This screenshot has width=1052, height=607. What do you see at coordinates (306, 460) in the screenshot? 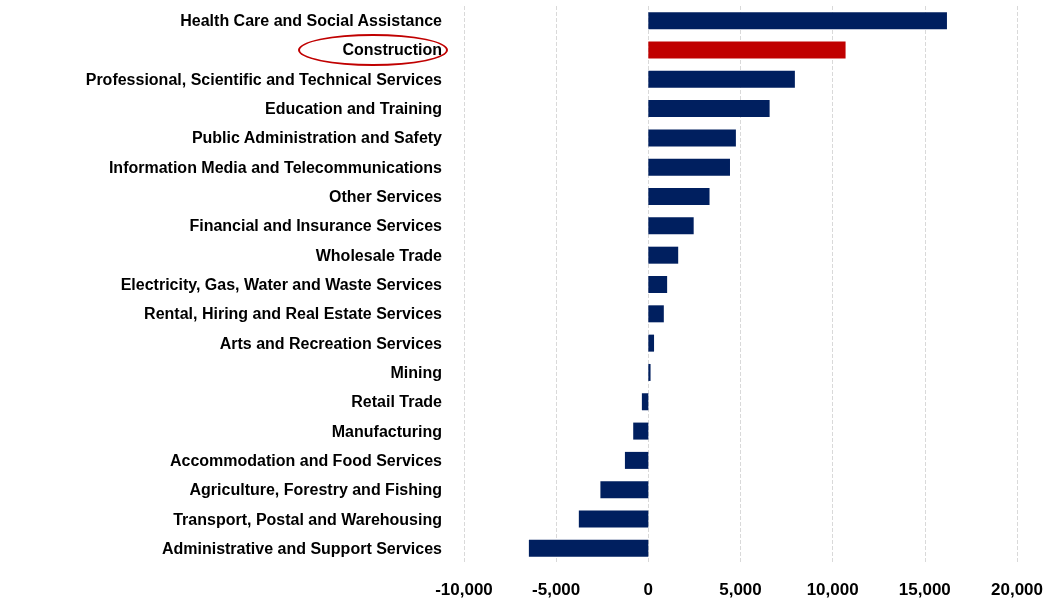
I see `y-tick-label: Accommodation and Food Services` at bounding box center [306, 460].